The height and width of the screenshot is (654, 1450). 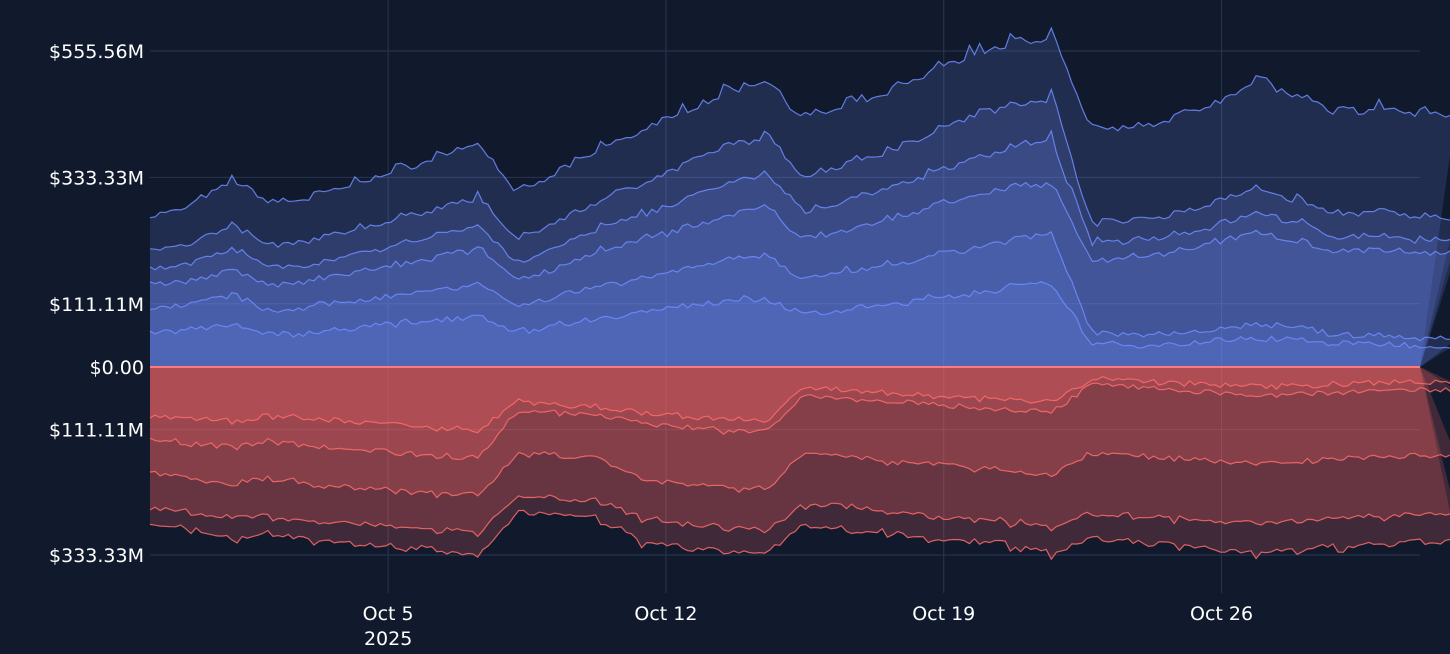 What do you see at coordinates (388, 639) in the screenshot?
I see `x-tick-sublabel: 2025` at bounding box center [388, 639].